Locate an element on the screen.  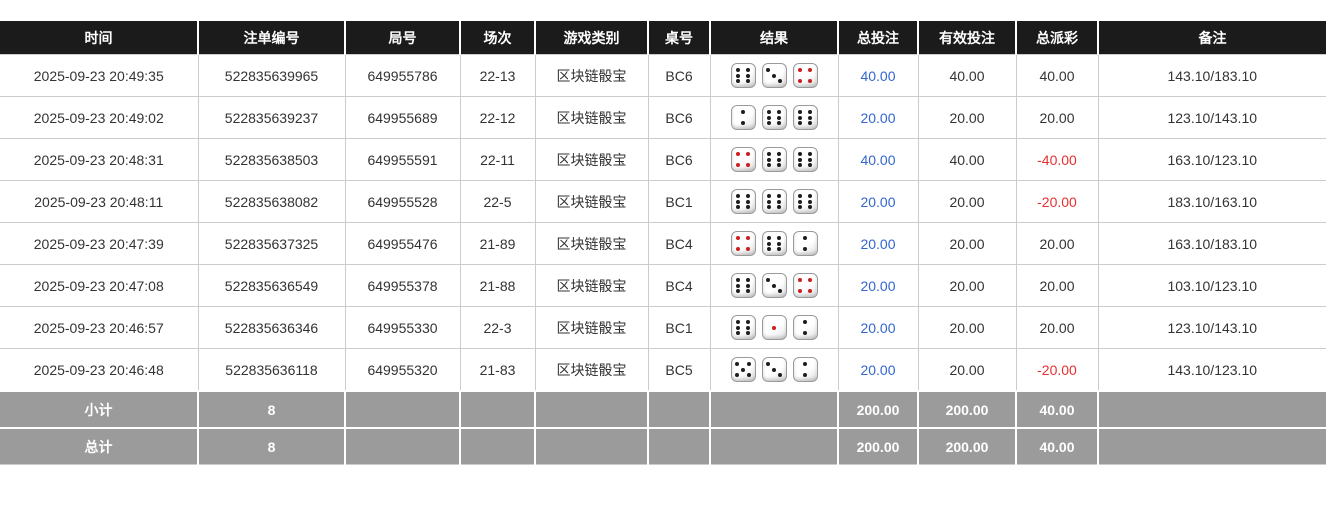
subtotal-label: 小计 is located at coordinates (99, 409).